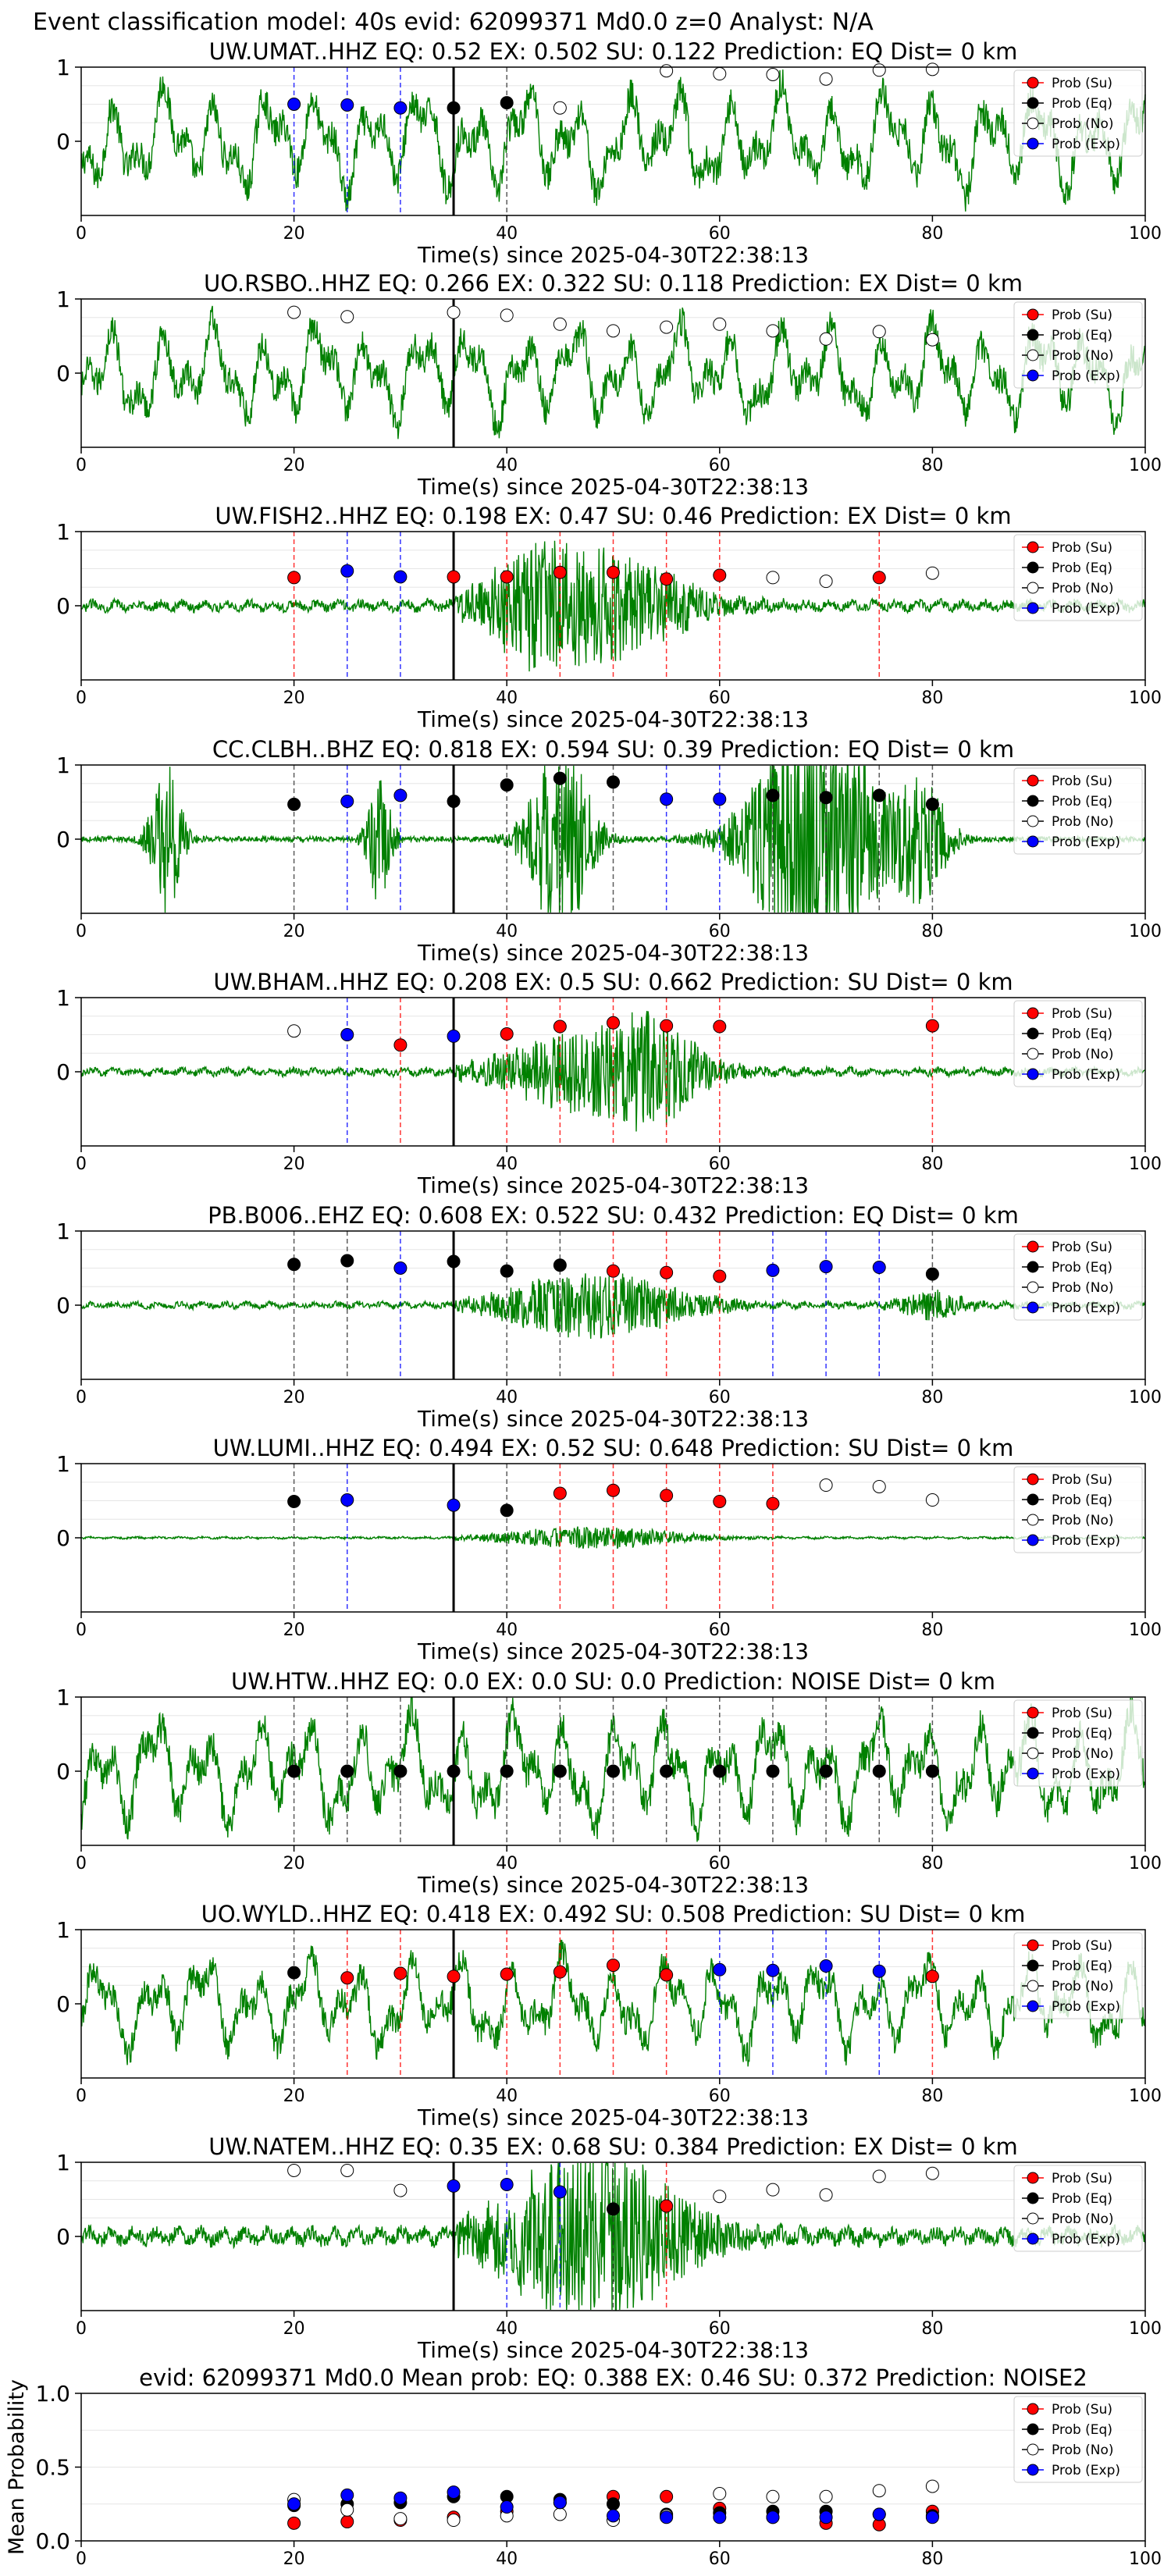  Describe the element at coordinates (613, 373) in the screenshot. I see `axes-frame` at that location.